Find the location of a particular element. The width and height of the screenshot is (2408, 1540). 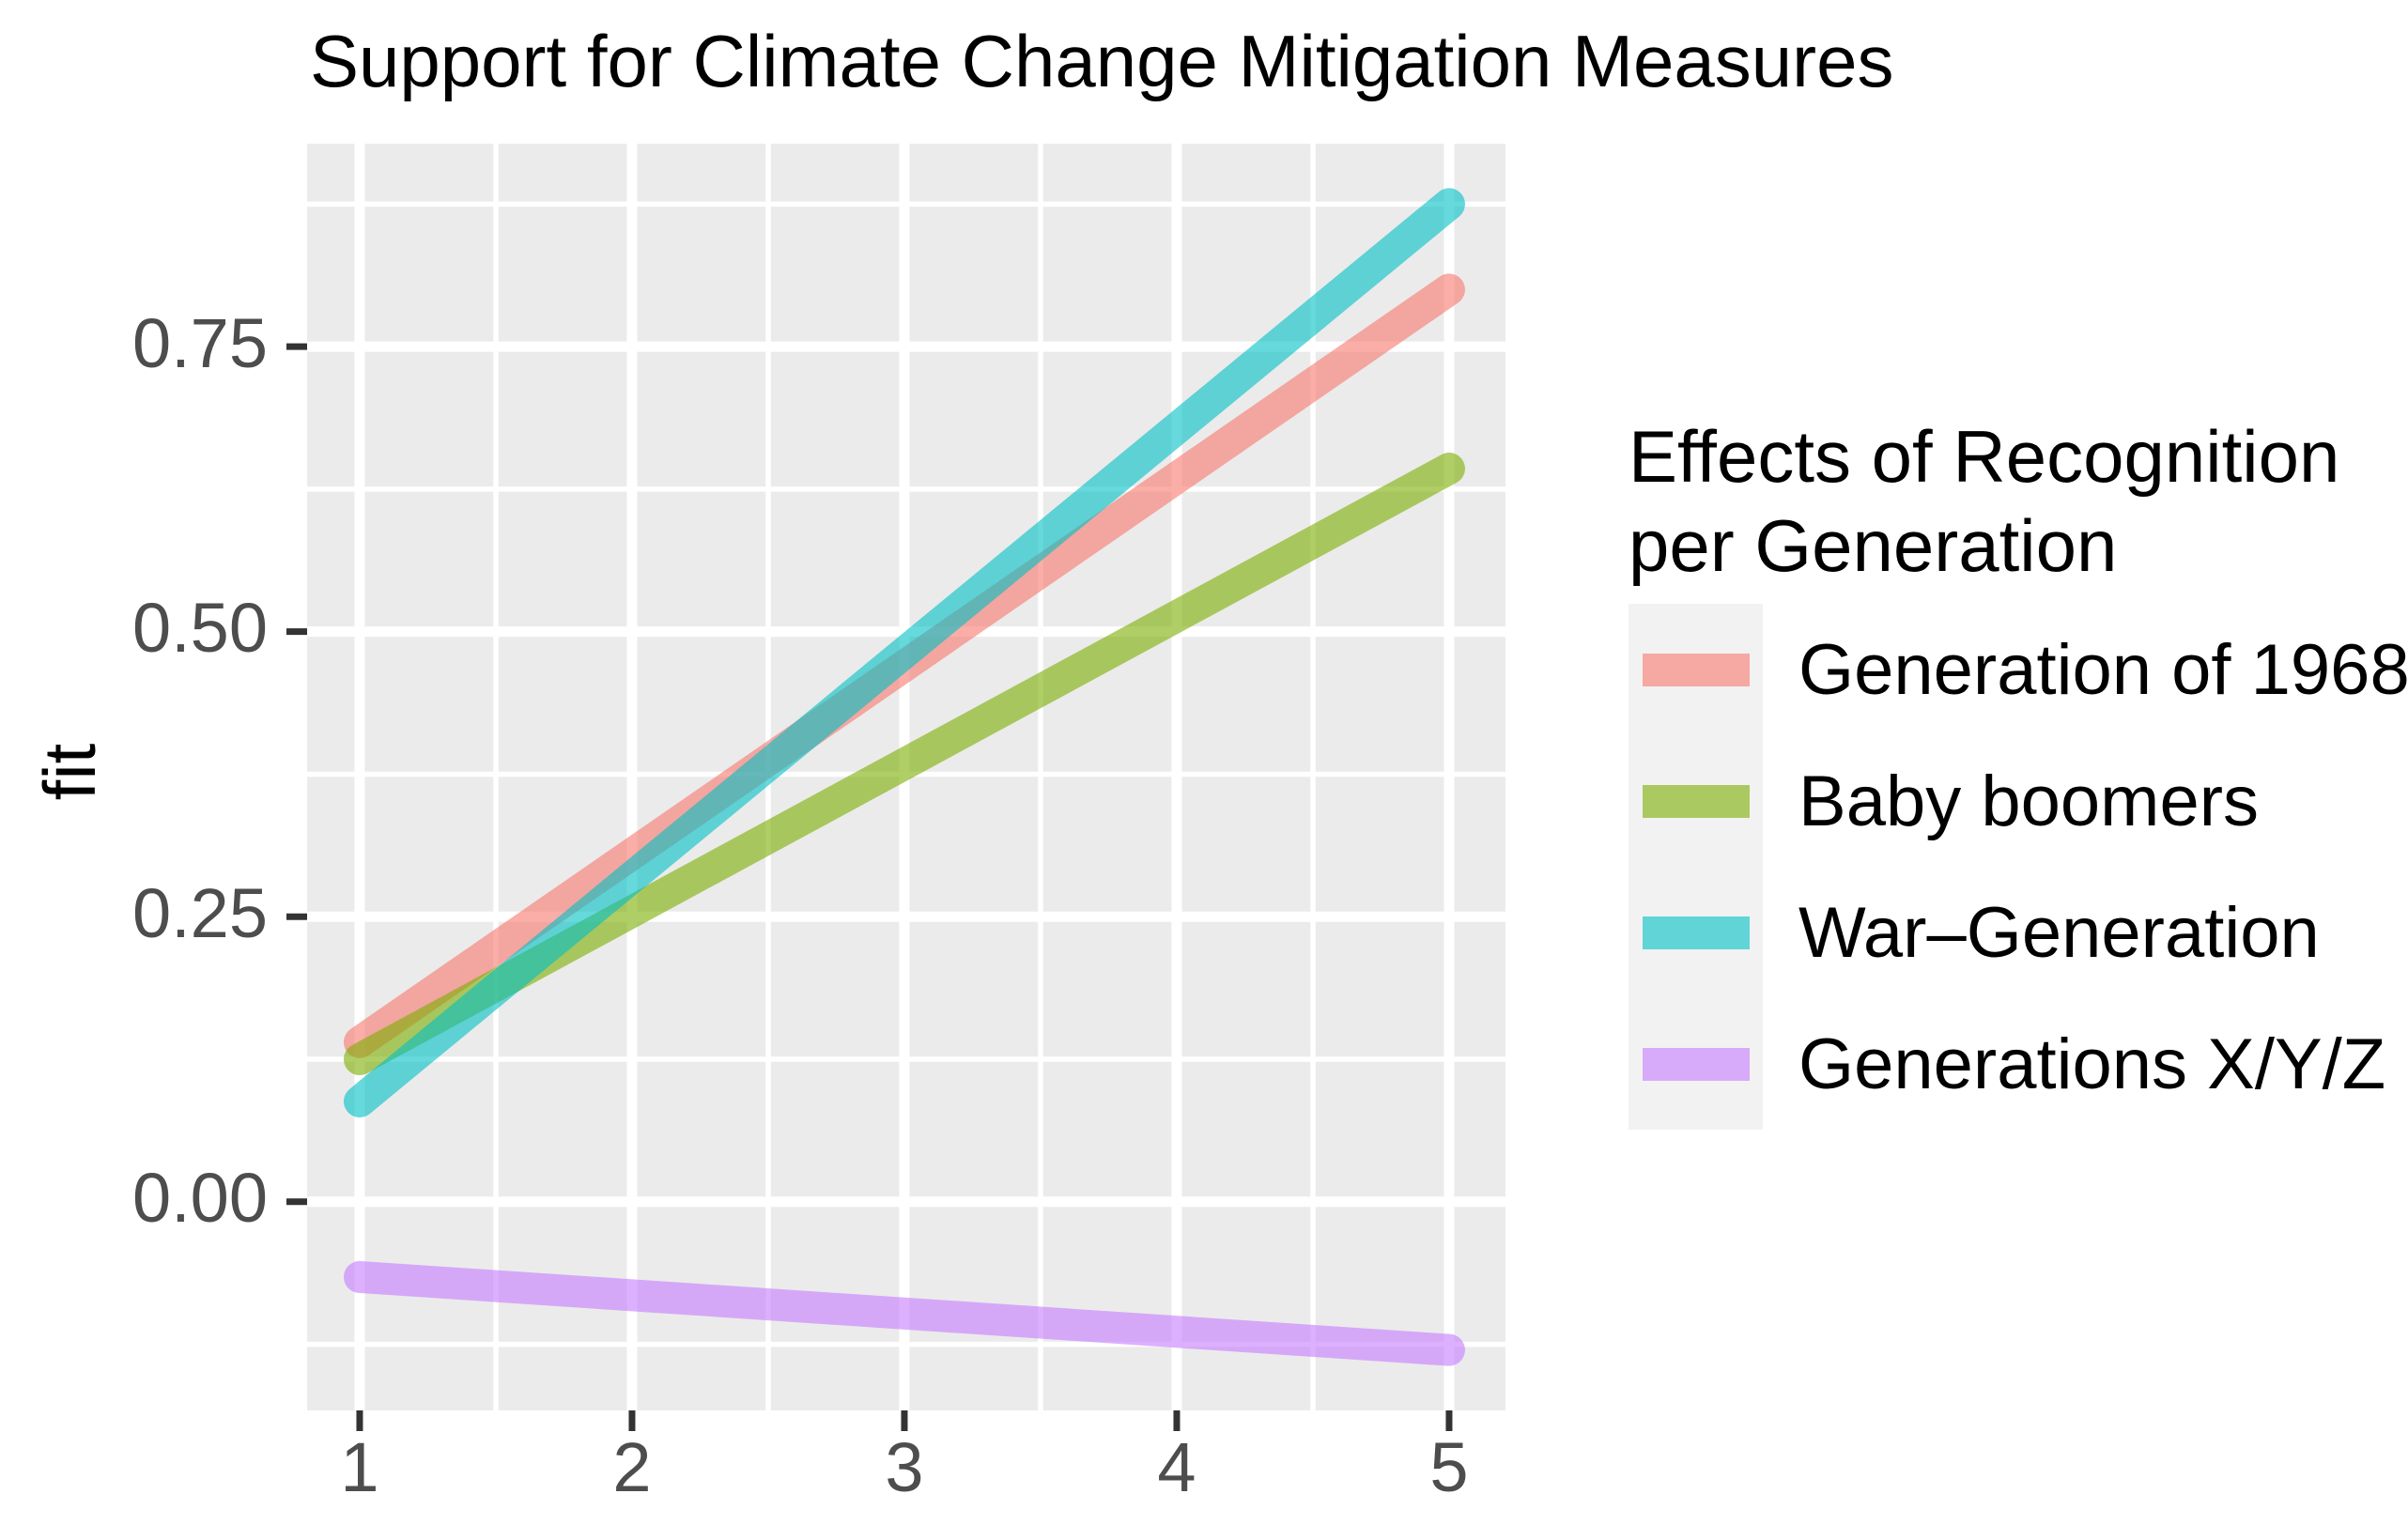

legend-swatch-generations-x-y-z is located at coordinates (1696, 1064).